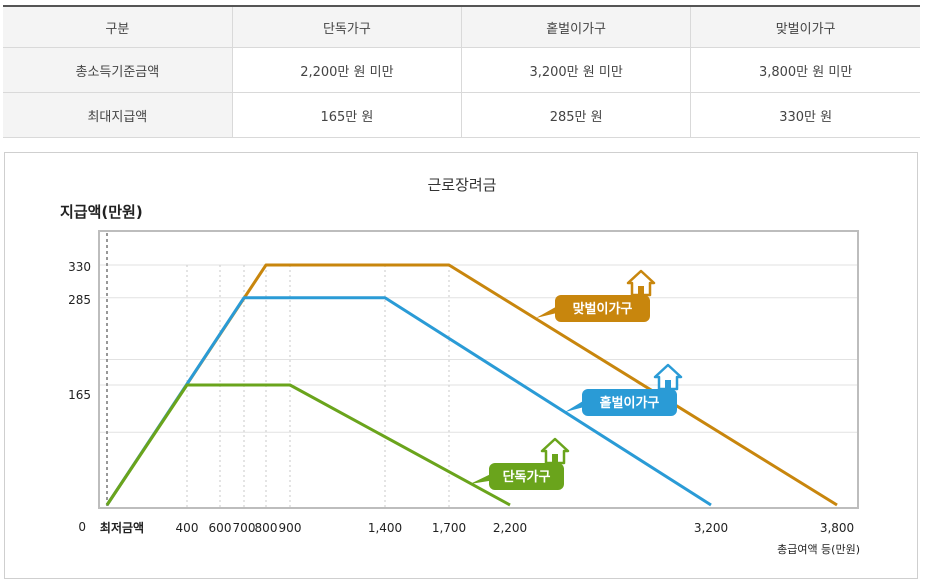  What do you see at coordinates (220, 528) in the screenshot?
I see `x-tick-label: 600` at bounding box center [220, 528].